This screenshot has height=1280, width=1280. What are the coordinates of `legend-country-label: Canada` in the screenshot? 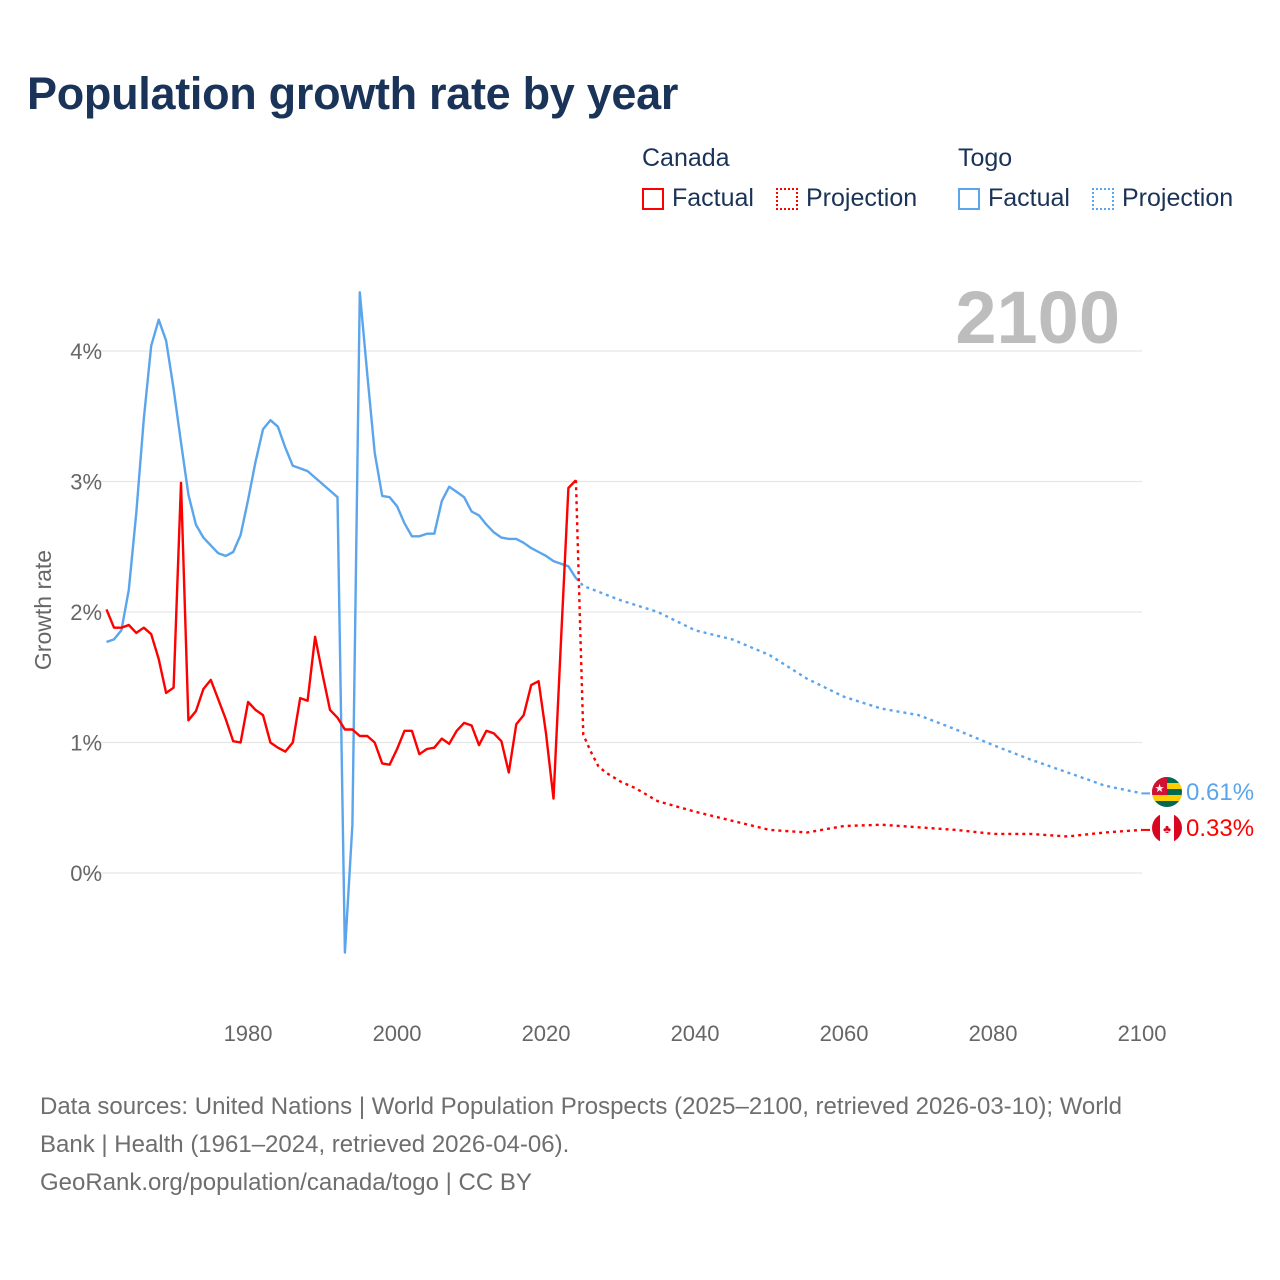 It's located at (686, 158).